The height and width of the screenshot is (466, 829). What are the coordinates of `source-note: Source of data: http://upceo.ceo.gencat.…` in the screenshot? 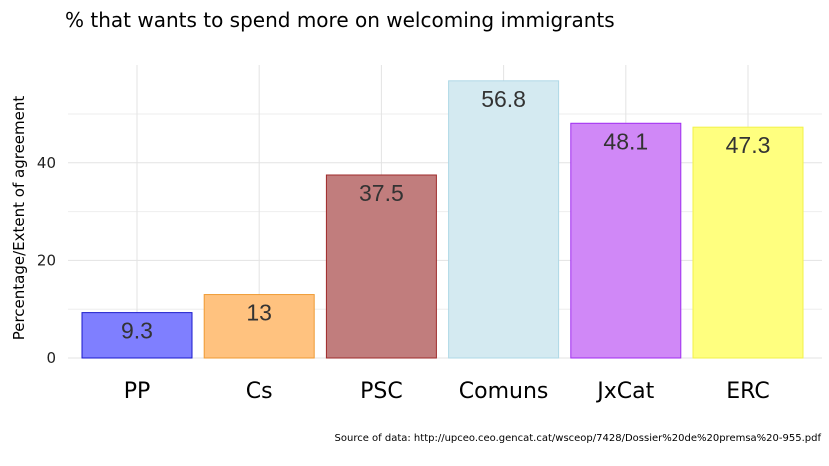 It's located at (578, 438).